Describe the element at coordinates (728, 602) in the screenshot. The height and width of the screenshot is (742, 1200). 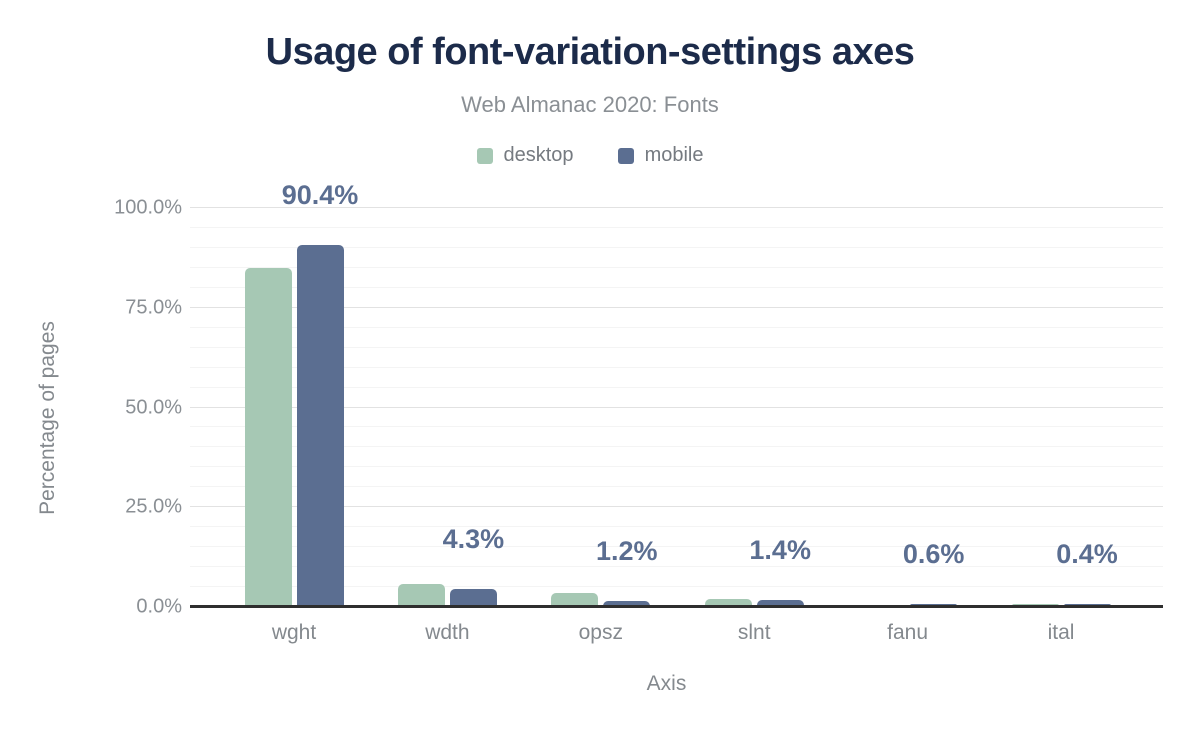
I see `bar-desktop-slnt` at that location.